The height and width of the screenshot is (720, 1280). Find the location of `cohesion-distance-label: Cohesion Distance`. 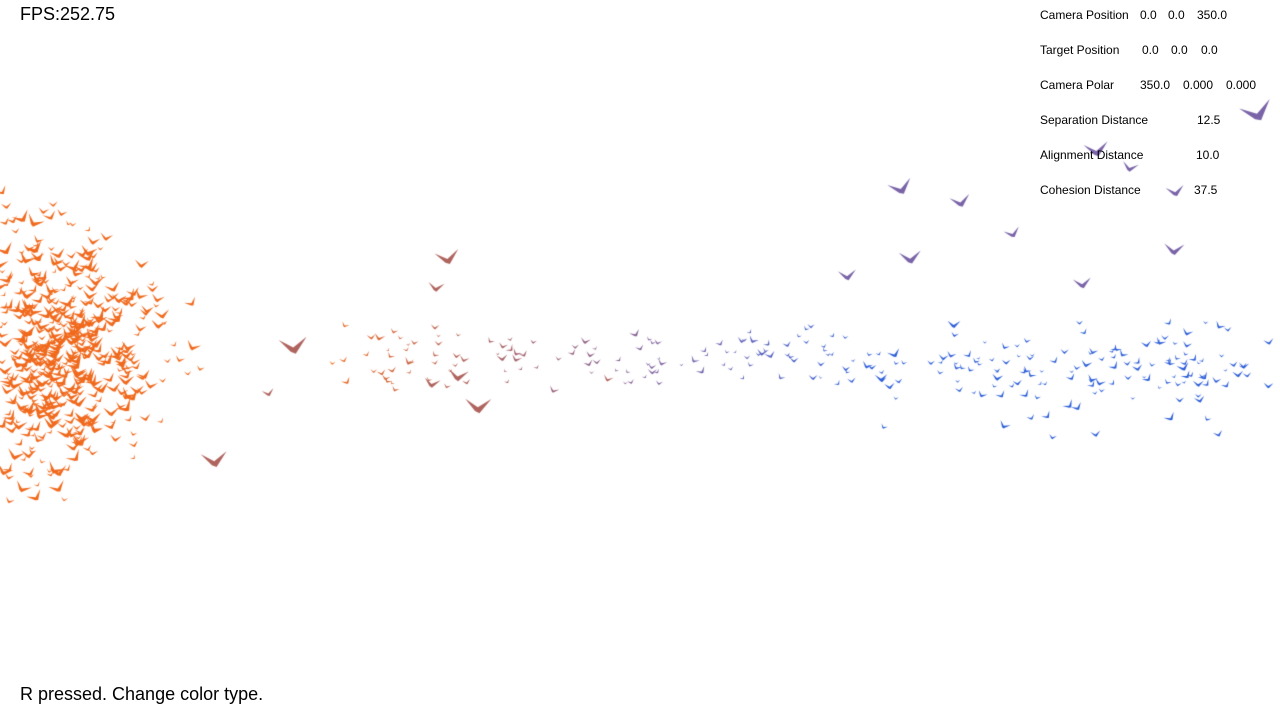

cohesion-distance-label: Cohesion Distance is located at coordinates (1090, 190).